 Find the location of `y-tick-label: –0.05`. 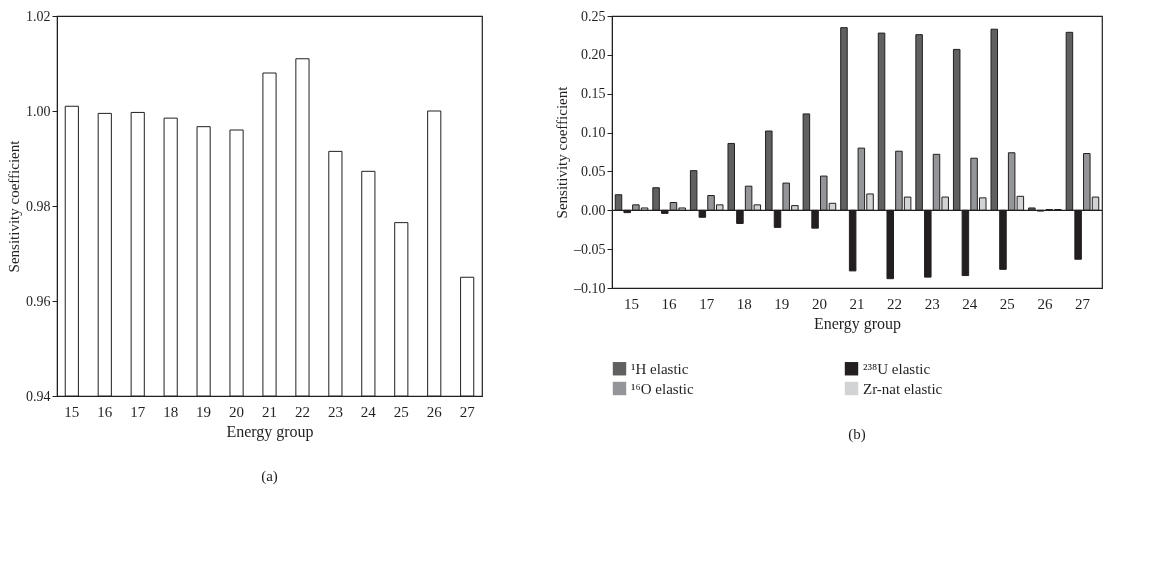

y-tick-label: –0.05 is located at coordinates (589, 249).